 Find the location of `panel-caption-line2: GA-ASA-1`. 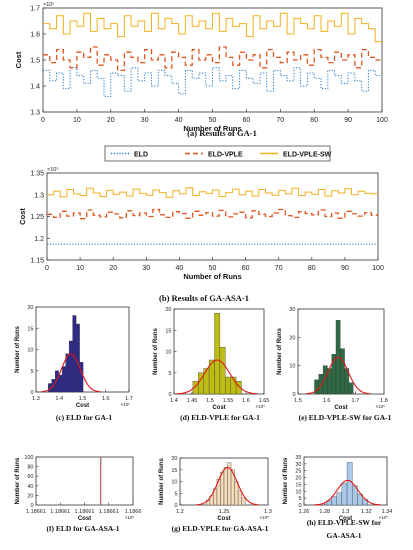

panel-caption-line2: GA-ASA-1 is located at coordinates (344, 535).